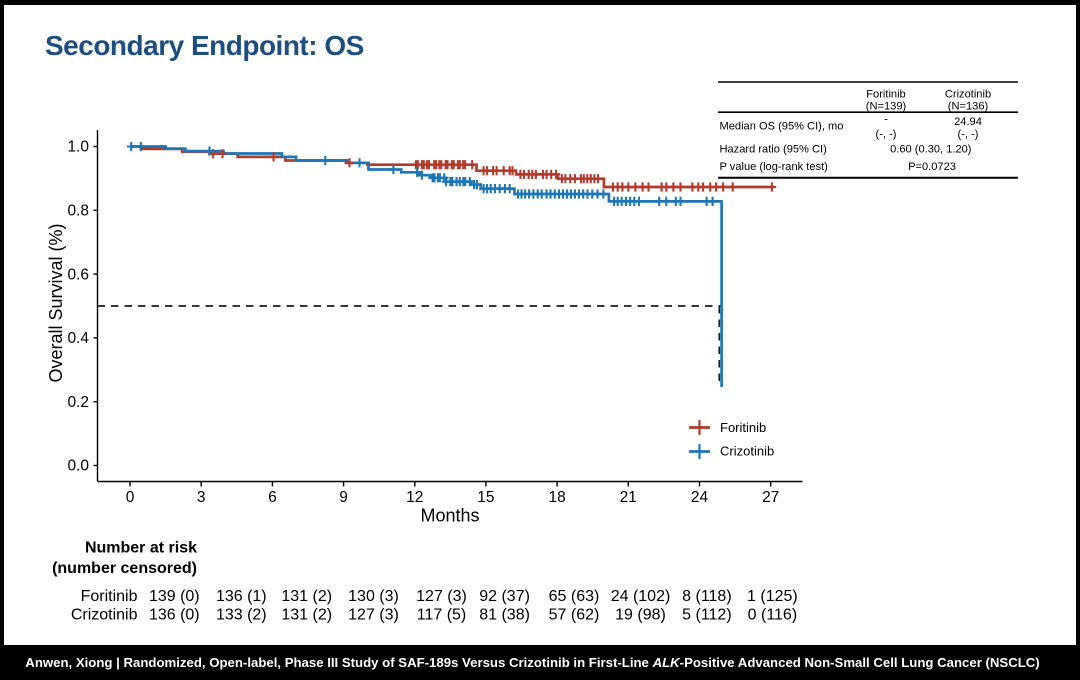  What do you see at coordinates (782, 126) in the screenshot?
I see `svg-text: Median OS (95% CI), mo` at bounding box center [782, 126].